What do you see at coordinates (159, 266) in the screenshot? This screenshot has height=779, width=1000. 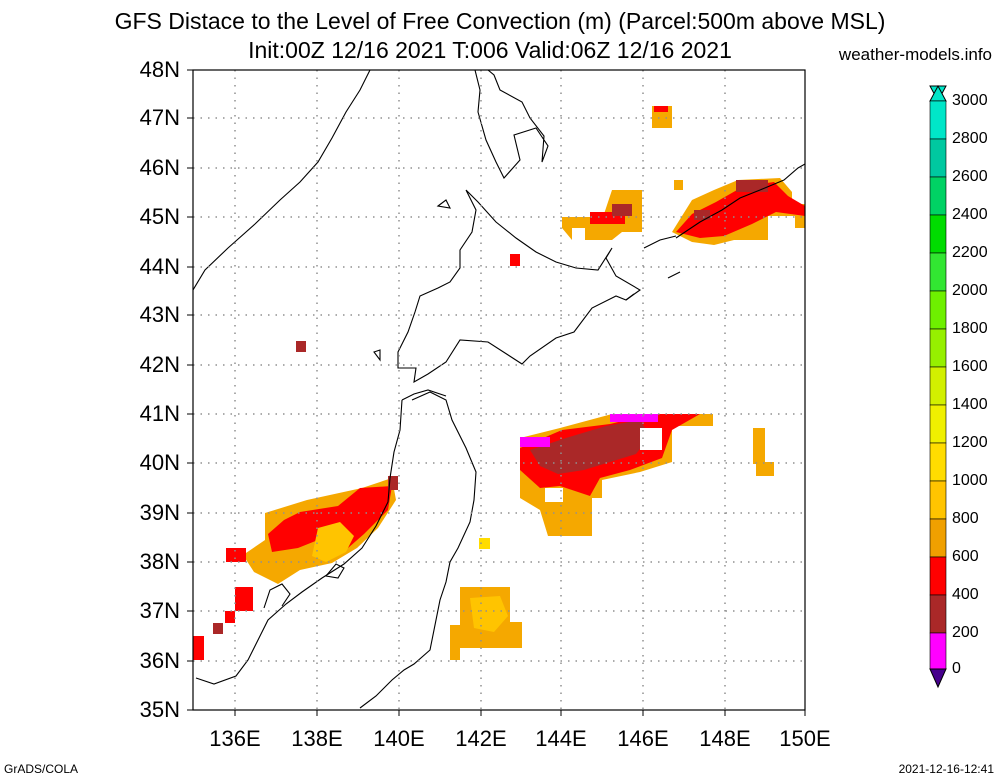 I see `lat-label: 44N` at bounding box center [159, 266].